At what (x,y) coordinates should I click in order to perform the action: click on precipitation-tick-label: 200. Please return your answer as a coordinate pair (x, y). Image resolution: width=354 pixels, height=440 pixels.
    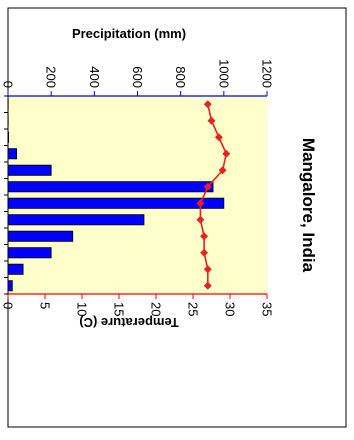
    Looking at the image, I should click on (51, 77).